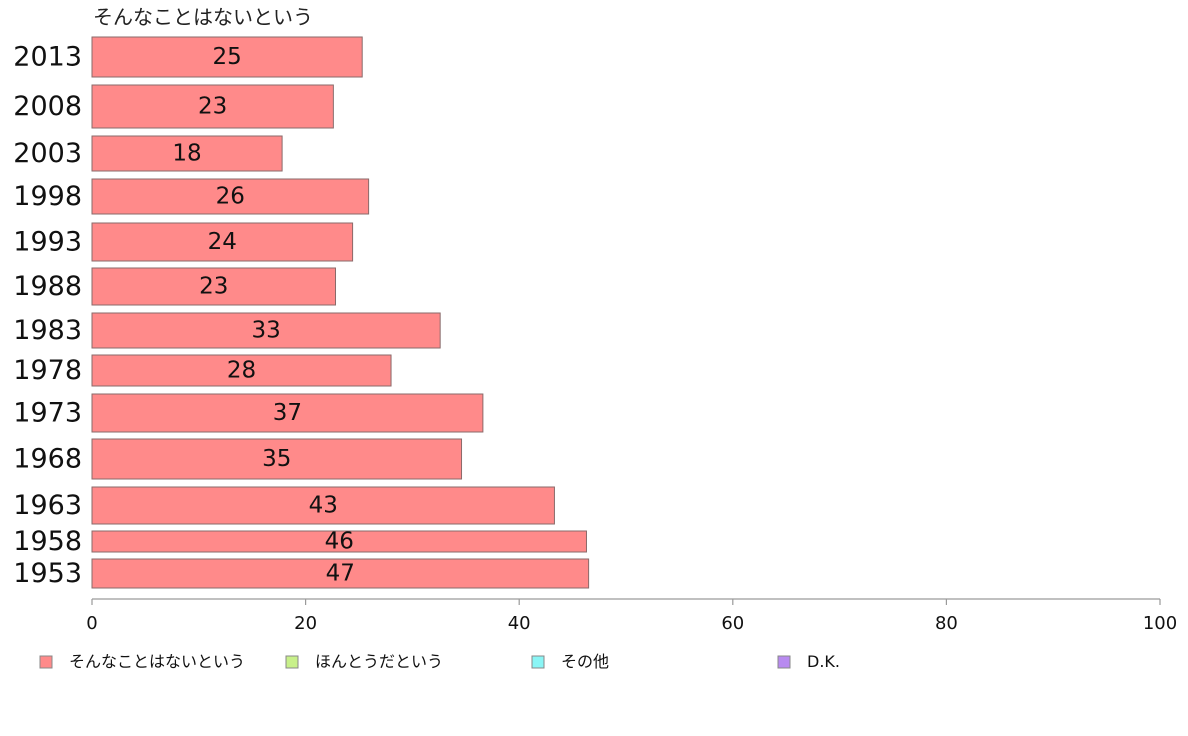  Describe the element at coordinates (946, 623) in the screenshot. I see `x-tick-label: 80` at that location.